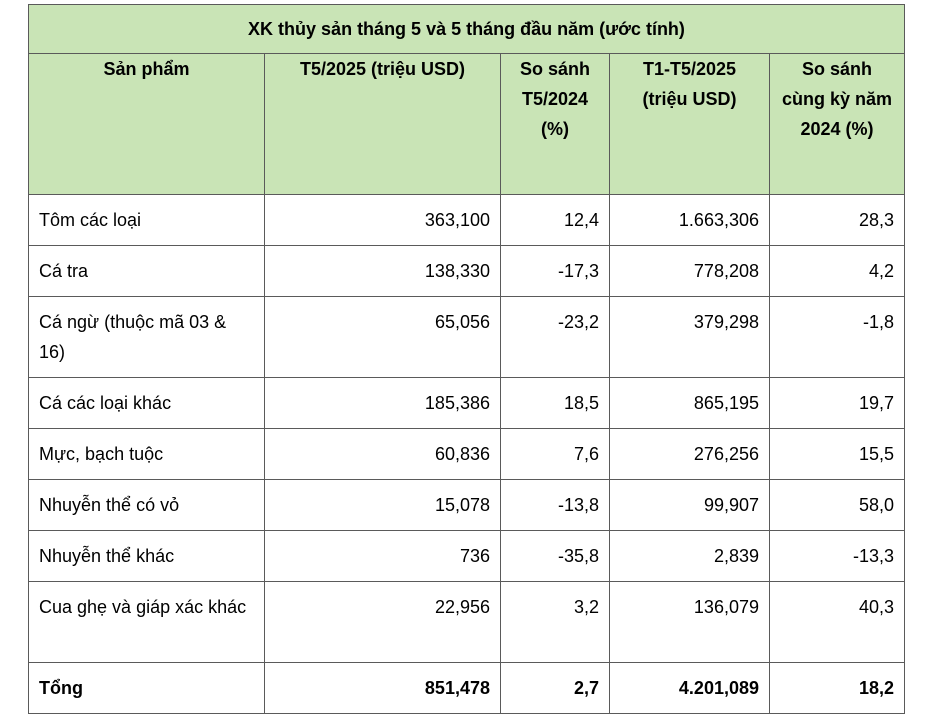 This screenshot has height=725, width=931. What do you see at coordinates (146, 271) in the screenshot?
I see `cell-product: Cá tra` at bounding box center [146, 271].